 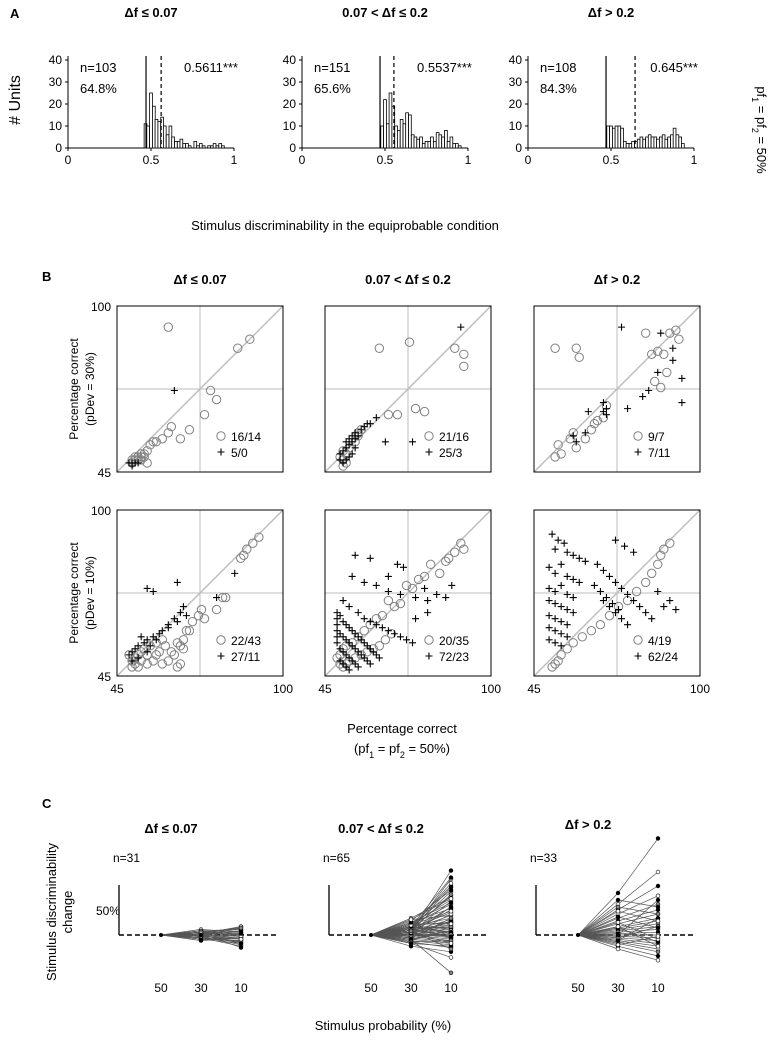 I want to click on y-tick-label: 45, so click(x=105, y=677).